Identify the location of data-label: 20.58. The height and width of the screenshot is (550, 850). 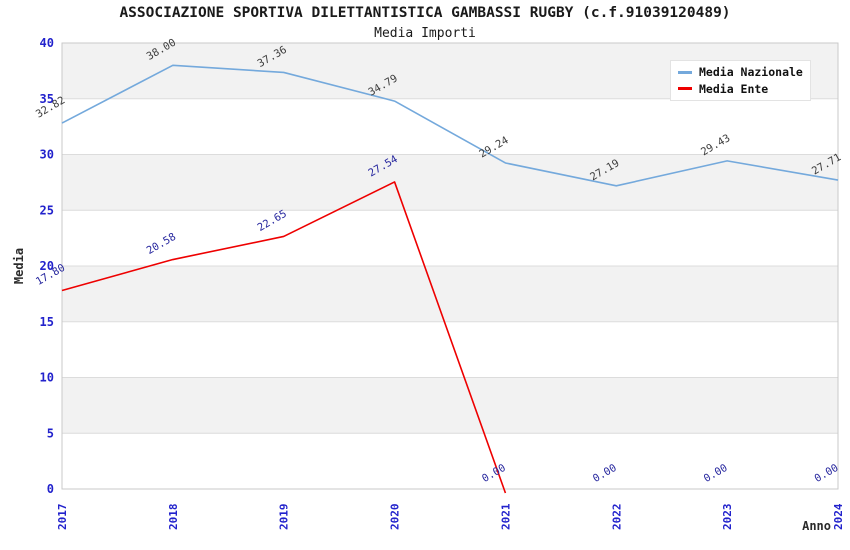
(161, 244).